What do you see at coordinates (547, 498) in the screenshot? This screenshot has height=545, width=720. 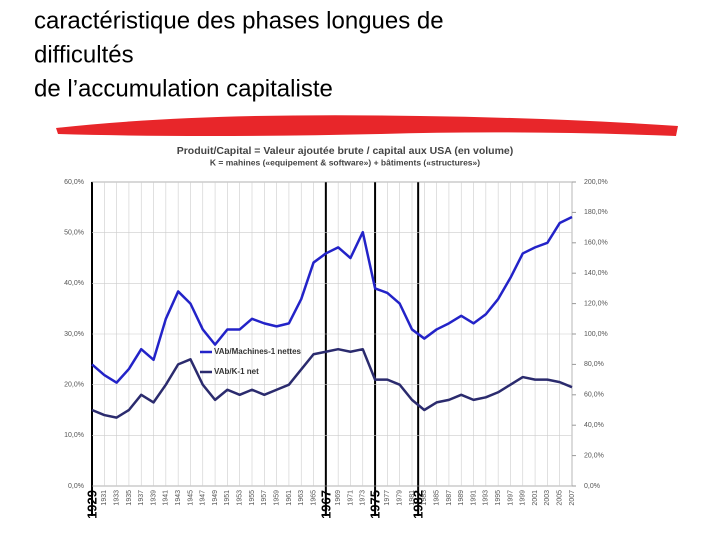 I see `x-tick-label: 2003` at bounding box center [547, 498].